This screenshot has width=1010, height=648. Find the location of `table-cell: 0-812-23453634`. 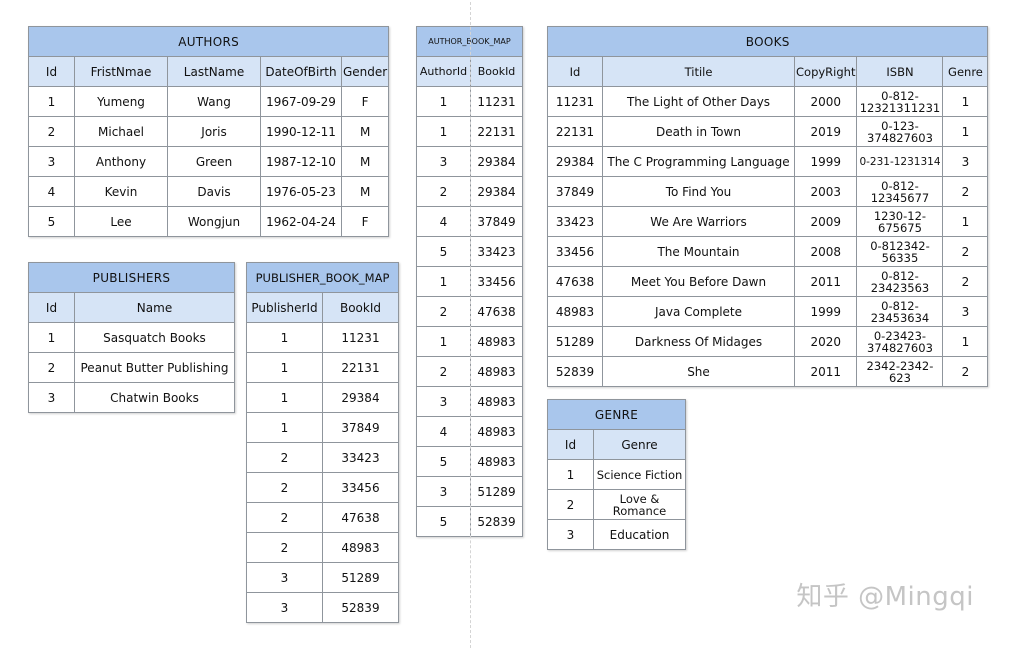

table-cell: 0-812-23453634 is located at coordinates (900, 311).